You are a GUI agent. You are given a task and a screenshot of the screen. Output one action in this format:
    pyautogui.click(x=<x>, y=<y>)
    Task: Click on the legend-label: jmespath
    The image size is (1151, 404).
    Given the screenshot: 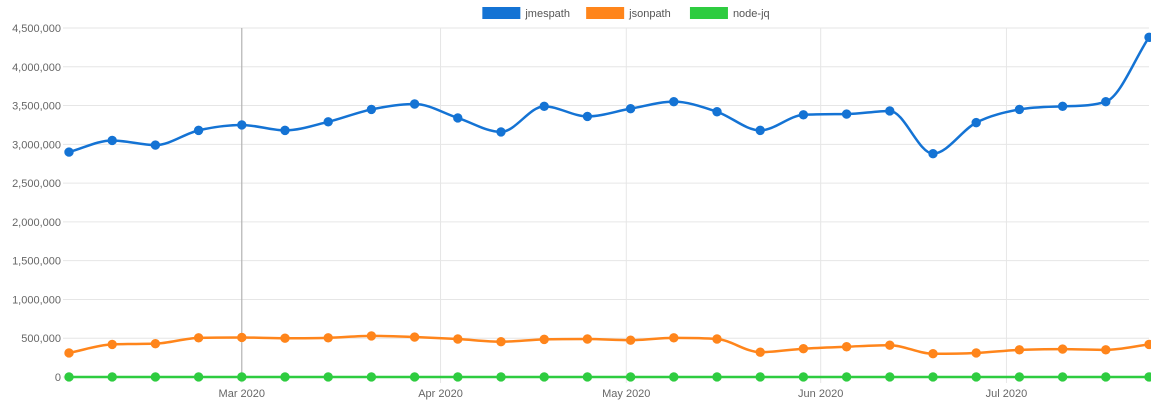 What is the action you would take?
    pyautogui.click(x=547, y=14)
    